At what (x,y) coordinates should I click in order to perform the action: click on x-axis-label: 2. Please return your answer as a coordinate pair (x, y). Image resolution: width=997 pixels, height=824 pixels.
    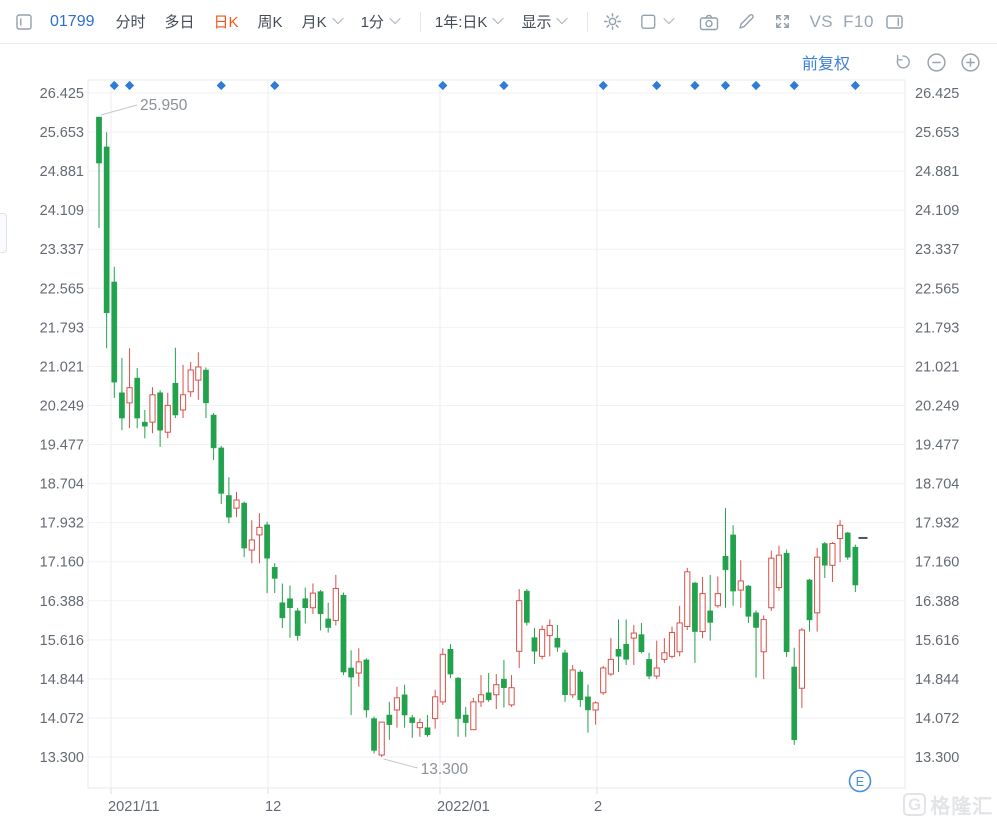
    Looking at the image, I should click on (598, 807).